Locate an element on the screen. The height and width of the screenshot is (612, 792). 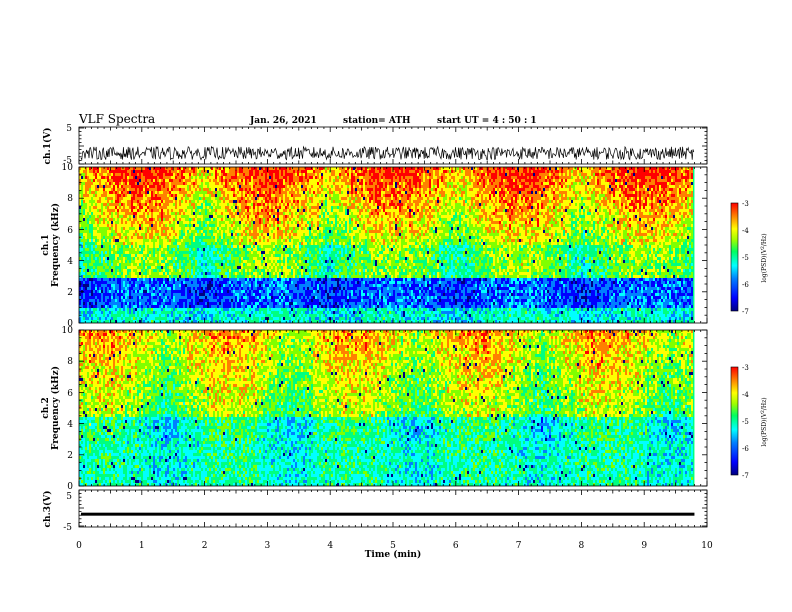
x-tick-5: 5 is located at coordinates (393, 546).